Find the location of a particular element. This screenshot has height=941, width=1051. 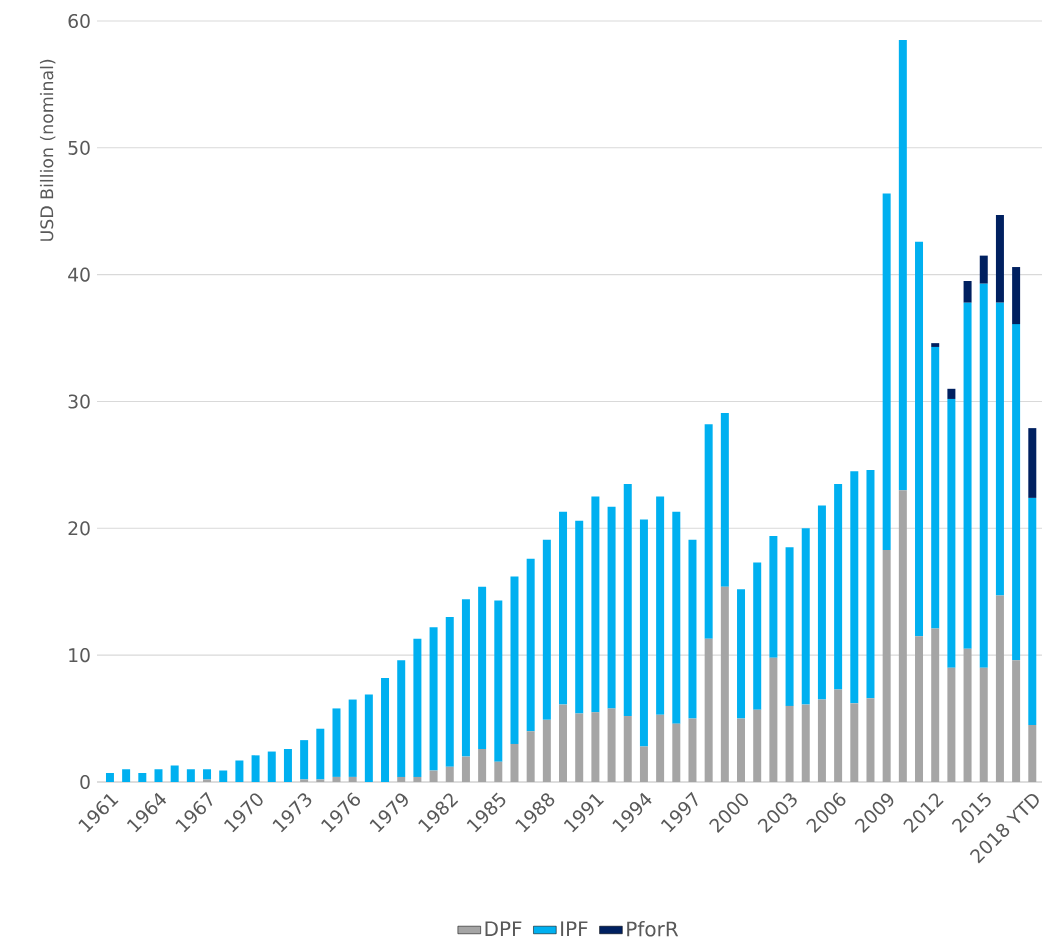

y-tick-label: 10 is located at coordinates (79, 655).